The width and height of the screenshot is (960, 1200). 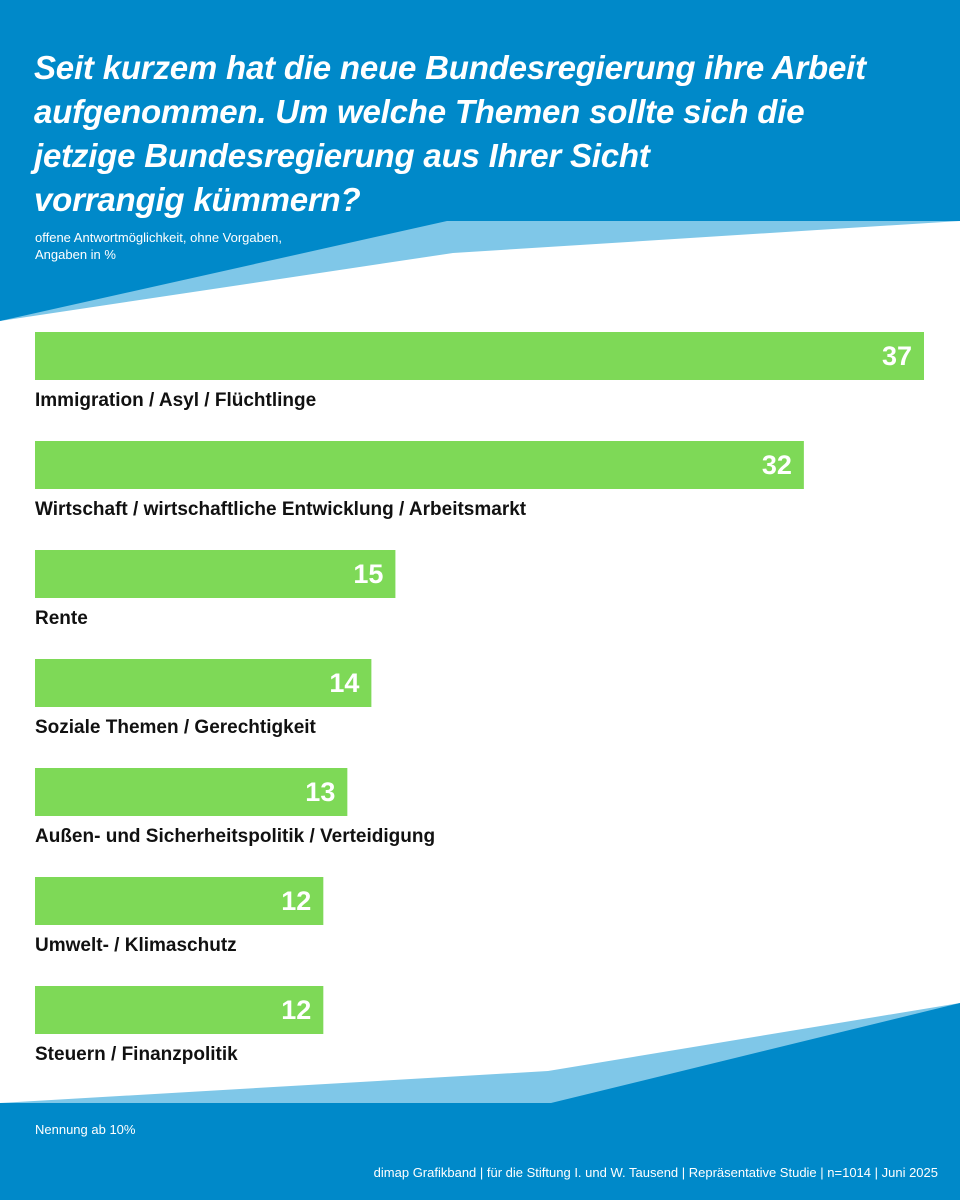 I want to click on subtitle-line: Angaben in %, so click(x=75, y=254).